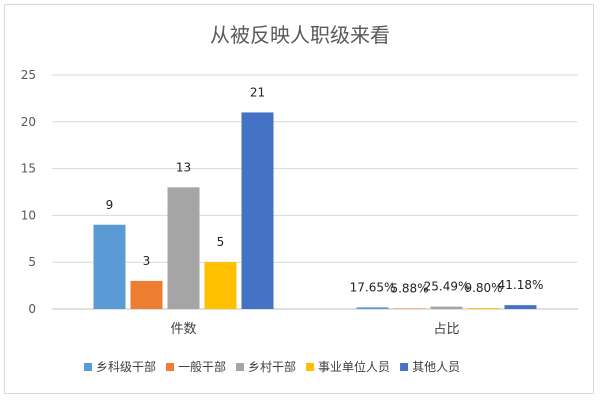 The height and width of the screenshot is (400, 600). Describe the element at coordinates (183, 329) in the screenshot. I see `category-label: 件数` at that location.